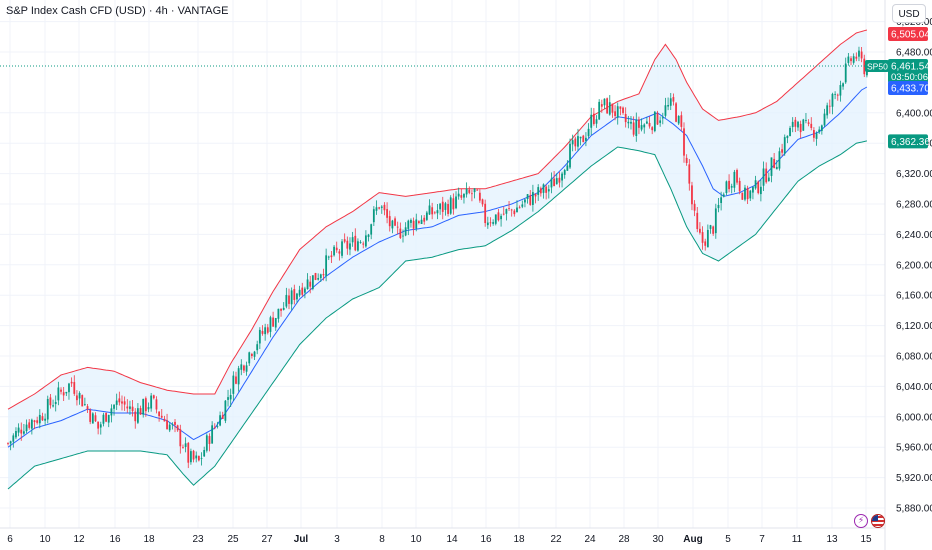 The width and height of the screenshot is (932, 550). What do you see at coordinates (861, 521) in the screenshot?
I see `lightning-icon: ⚡` at bounding box center [861, 521].